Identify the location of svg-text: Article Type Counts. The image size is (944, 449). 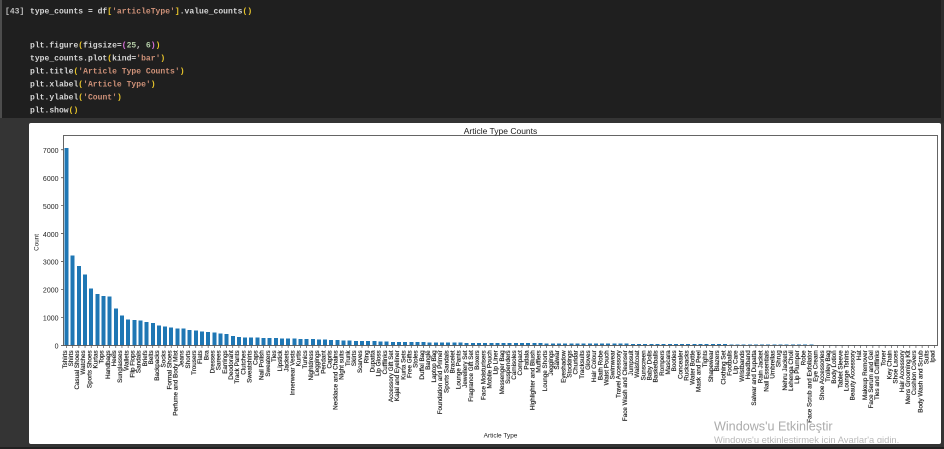
(501, 131).